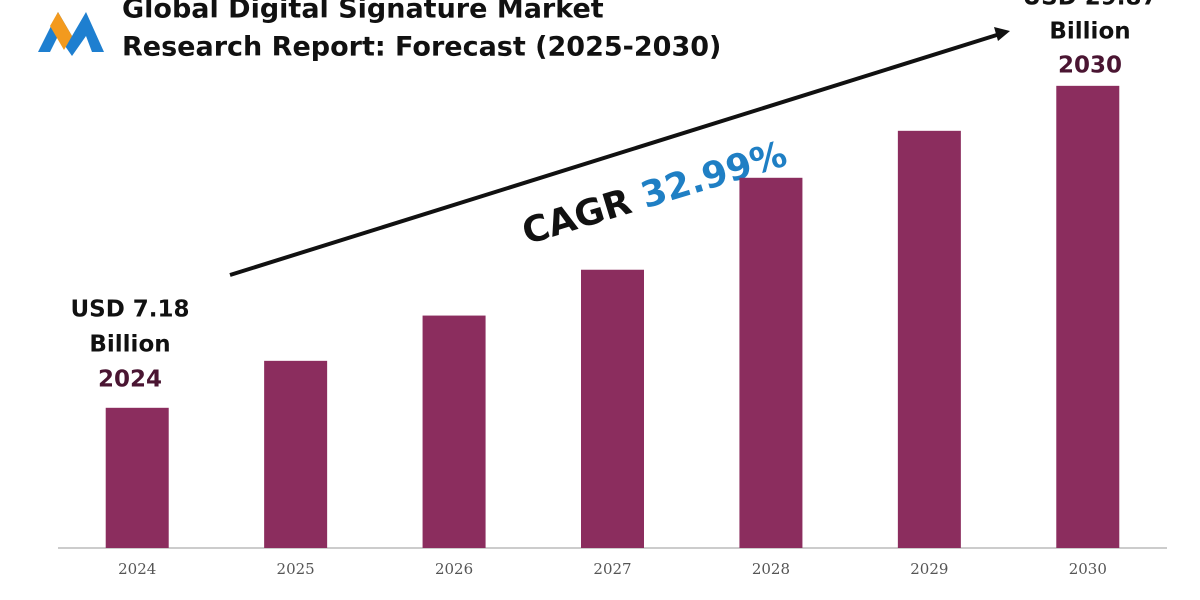  What do you see at coordinates (130, 380) in the screenshot?
I see `start-year: 2024` at bounding box center [130, 380].